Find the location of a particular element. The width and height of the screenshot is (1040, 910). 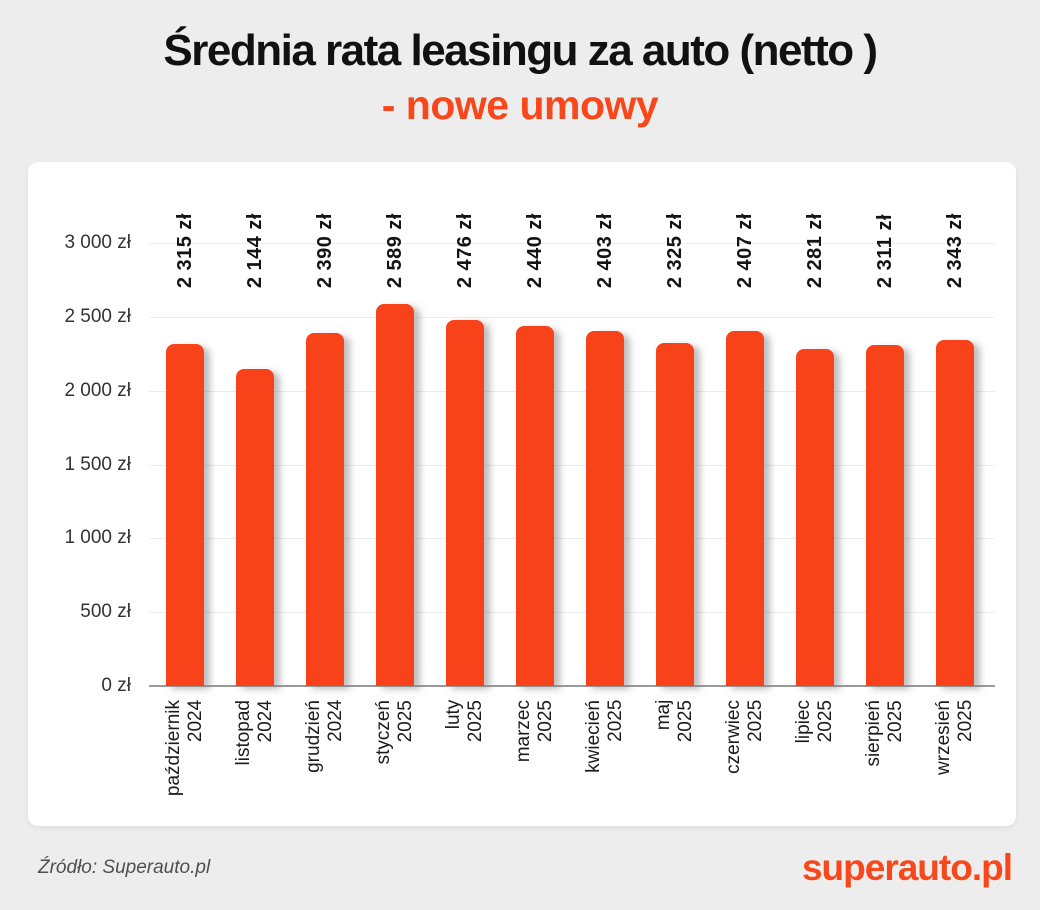

y-axis-tick-label: 0 zł is located at coordinates (116, 685).